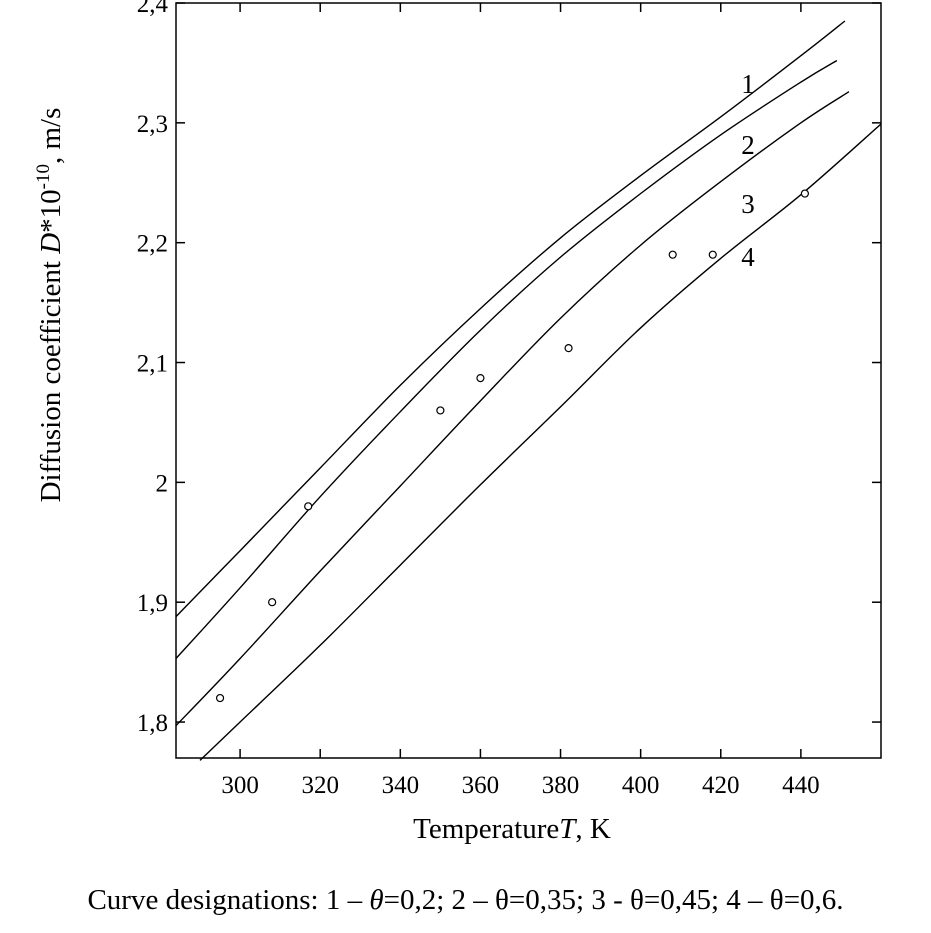  Describe the element at coordinates (152, 244) in the screenshot. I see `y-tick-label: 2,2` at that location.